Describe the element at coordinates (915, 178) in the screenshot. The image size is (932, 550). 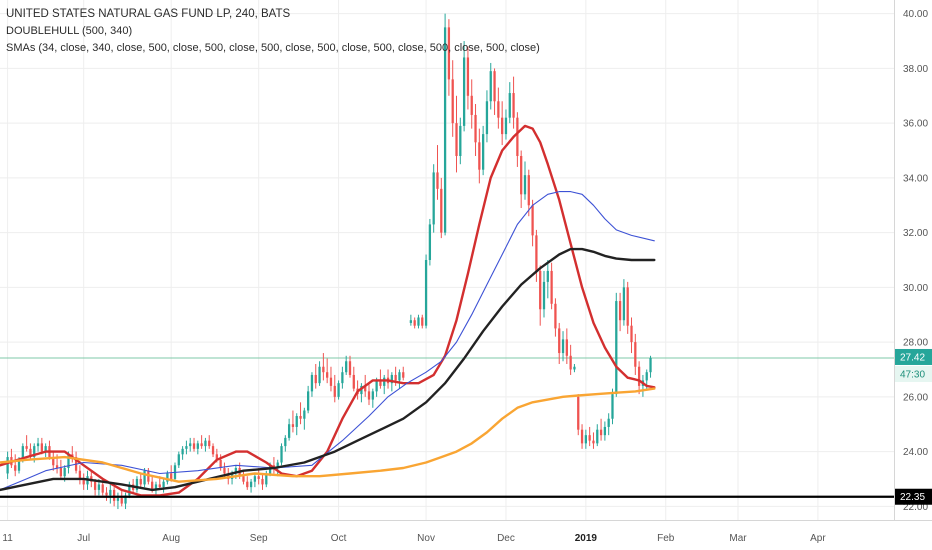
I see `price-axis-tick-label: 34.00` at that location.